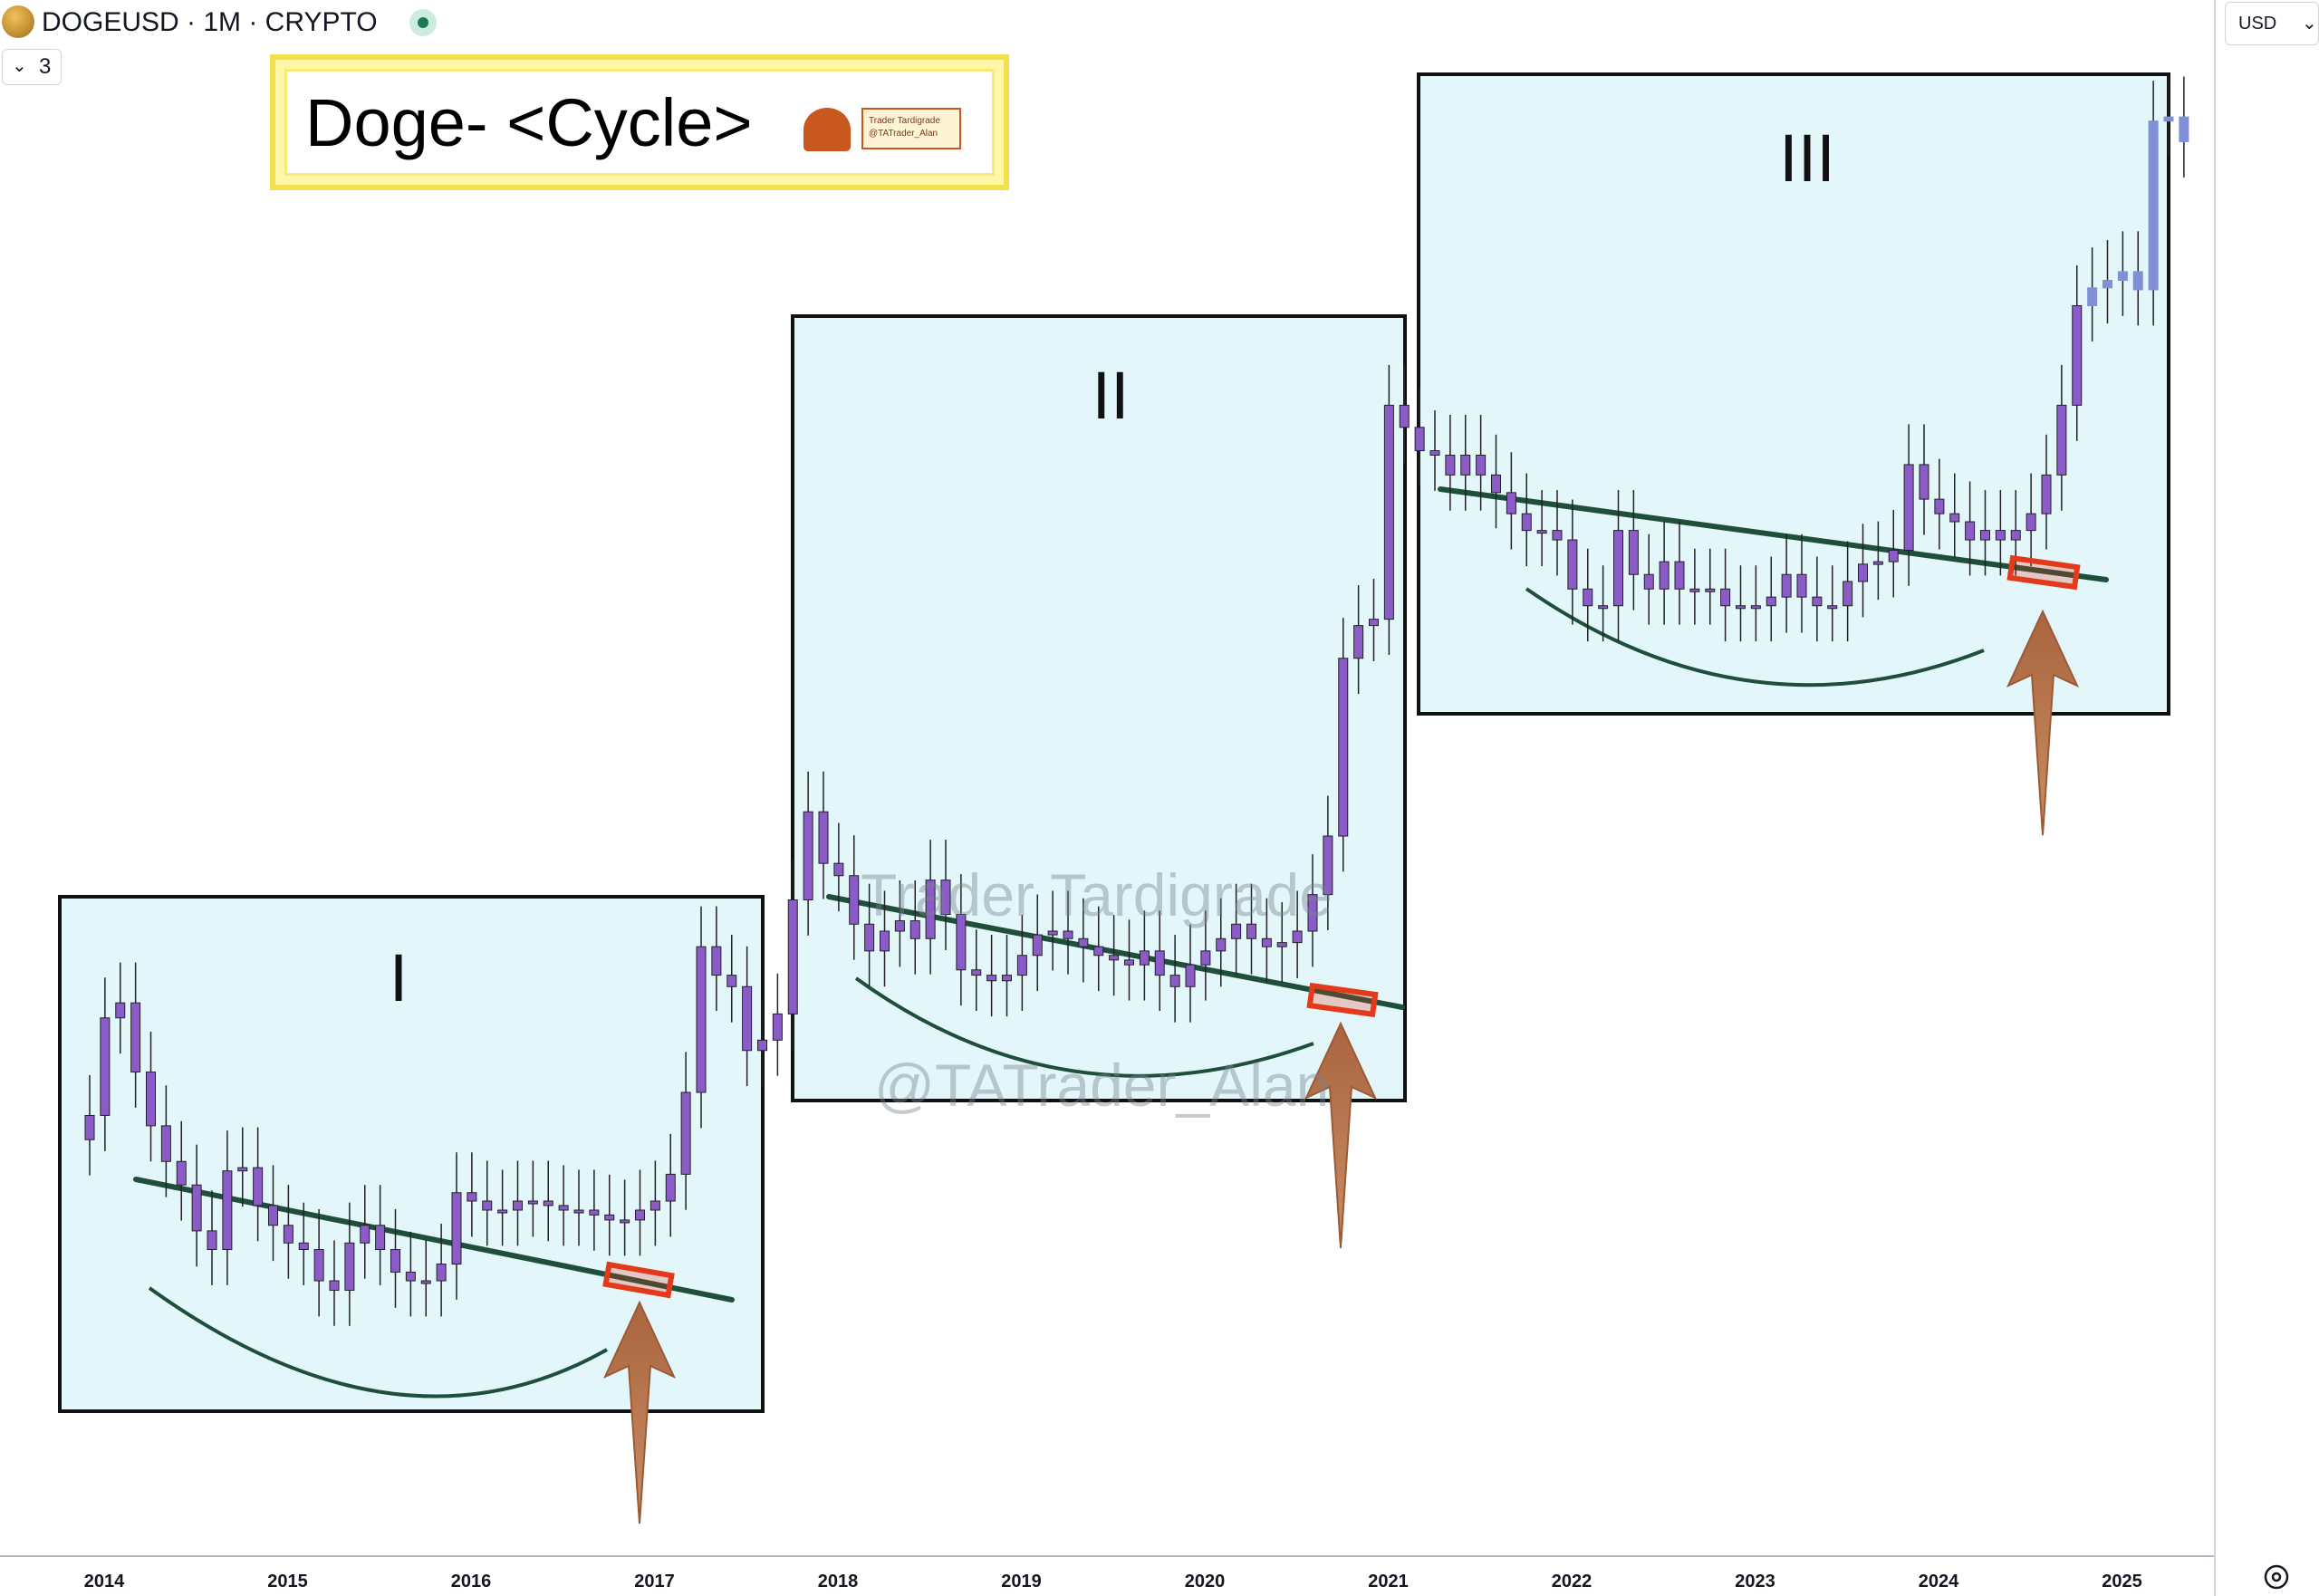 The height and width of the screenshot is (1596, 2319). What do you see at coordinates (1939, 1581) in the screenshot?
I see `x-tick-label: 2024` at bounding box center [1939, 1581].